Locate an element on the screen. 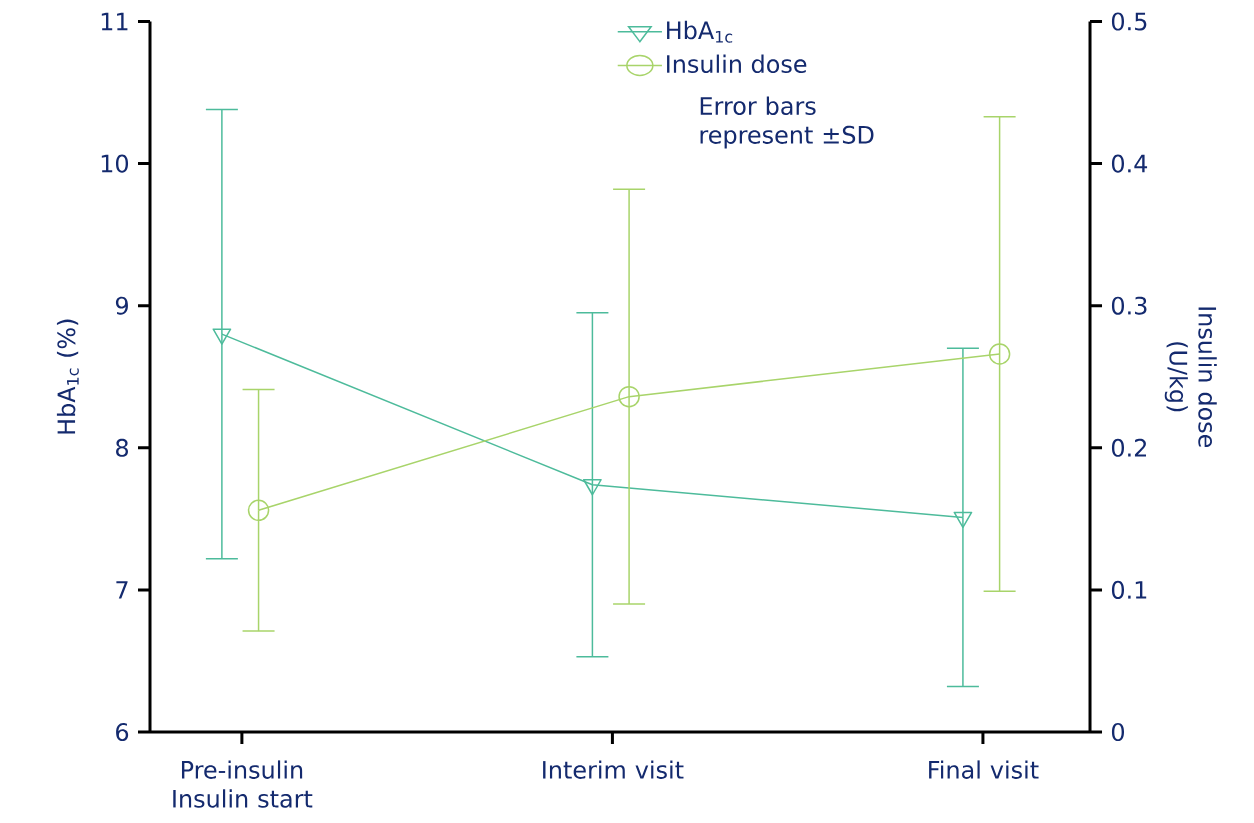  legend-label: HbA$_{1c}$ is located at coordinates (700, 31).